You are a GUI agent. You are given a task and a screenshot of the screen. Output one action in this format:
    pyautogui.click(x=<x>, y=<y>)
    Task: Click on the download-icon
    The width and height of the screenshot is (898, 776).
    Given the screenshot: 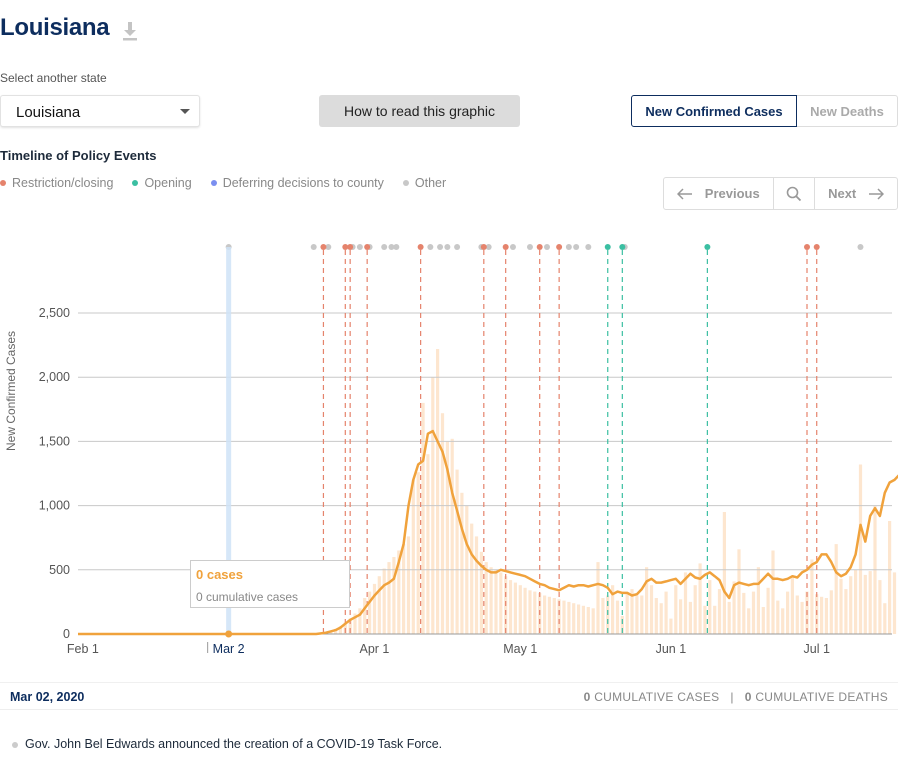 What is the action you would take?
    pyautogui.click(x=130, y=31)
    